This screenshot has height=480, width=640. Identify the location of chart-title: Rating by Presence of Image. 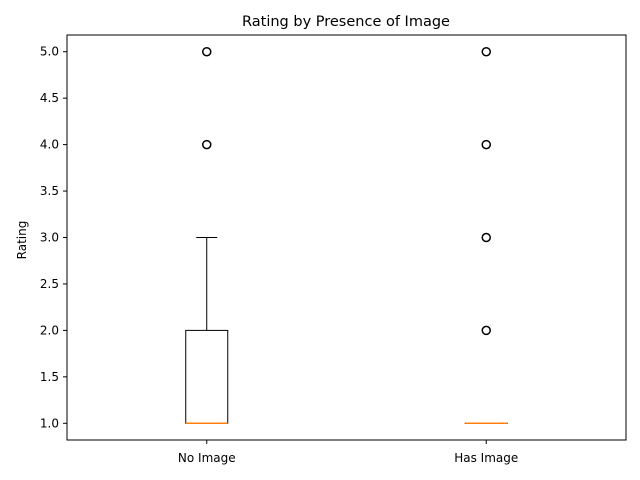
(346, 22).